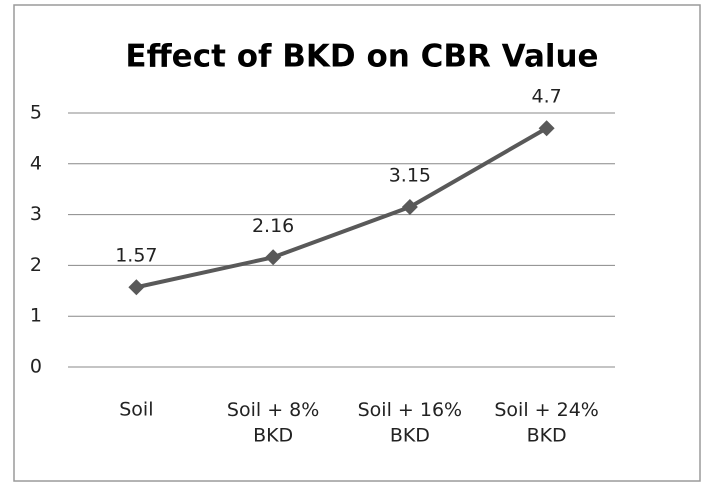  Describe the element at coordinates (136, 256) in the screenshot. I see `data-label: 1.57` at that location.